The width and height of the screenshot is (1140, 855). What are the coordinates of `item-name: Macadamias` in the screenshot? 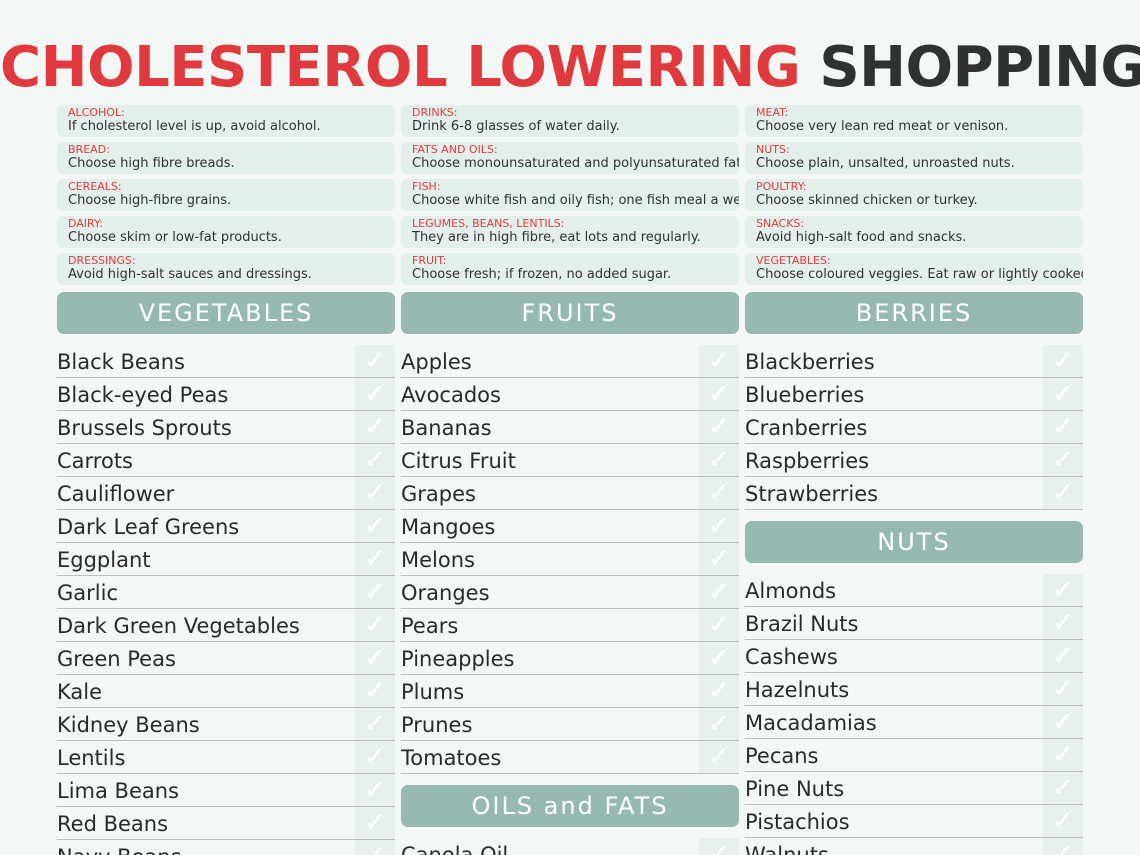 It's located at (811, 723).